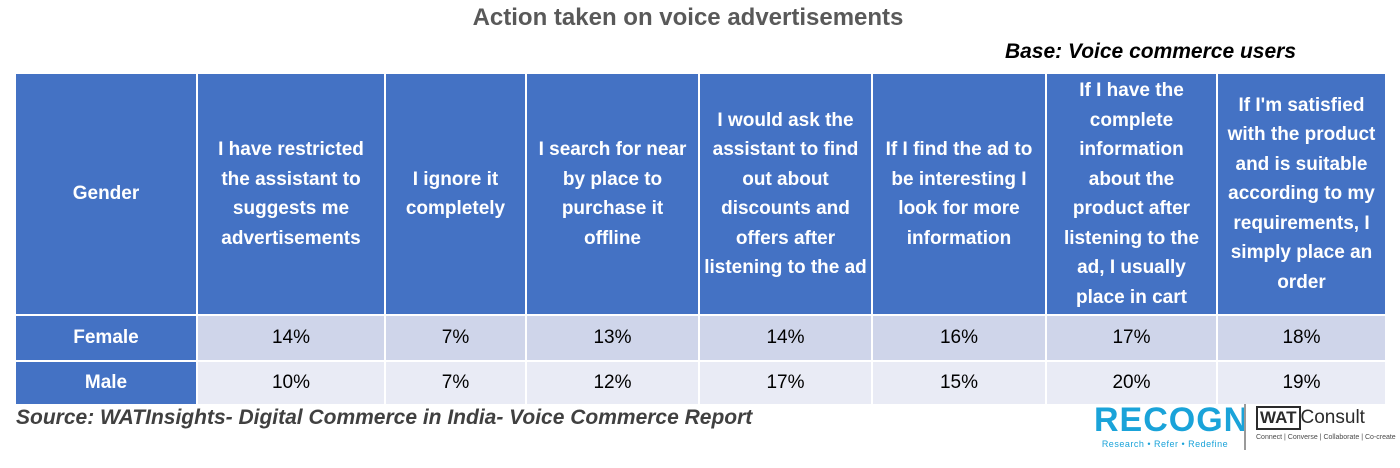 The width and height of the screenshot is (1400, 468). I want to click on recogn-logo: RECOGN Research • Refer • Redefine, so click(1172, 425).